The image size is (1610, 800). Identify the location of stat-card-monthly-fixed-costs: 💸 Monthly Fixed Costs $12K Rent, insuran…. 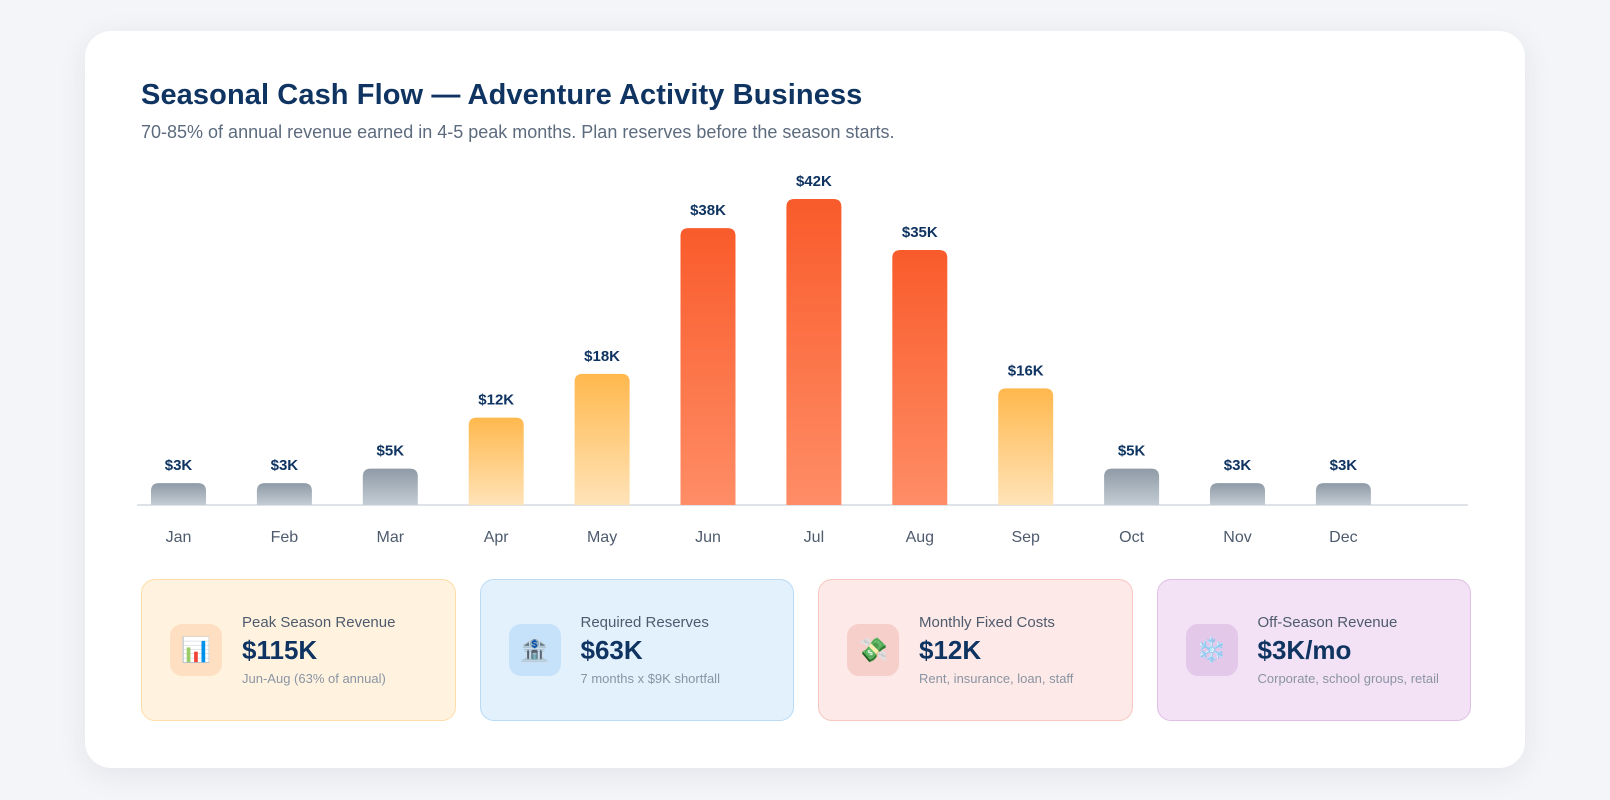
(975, 650).